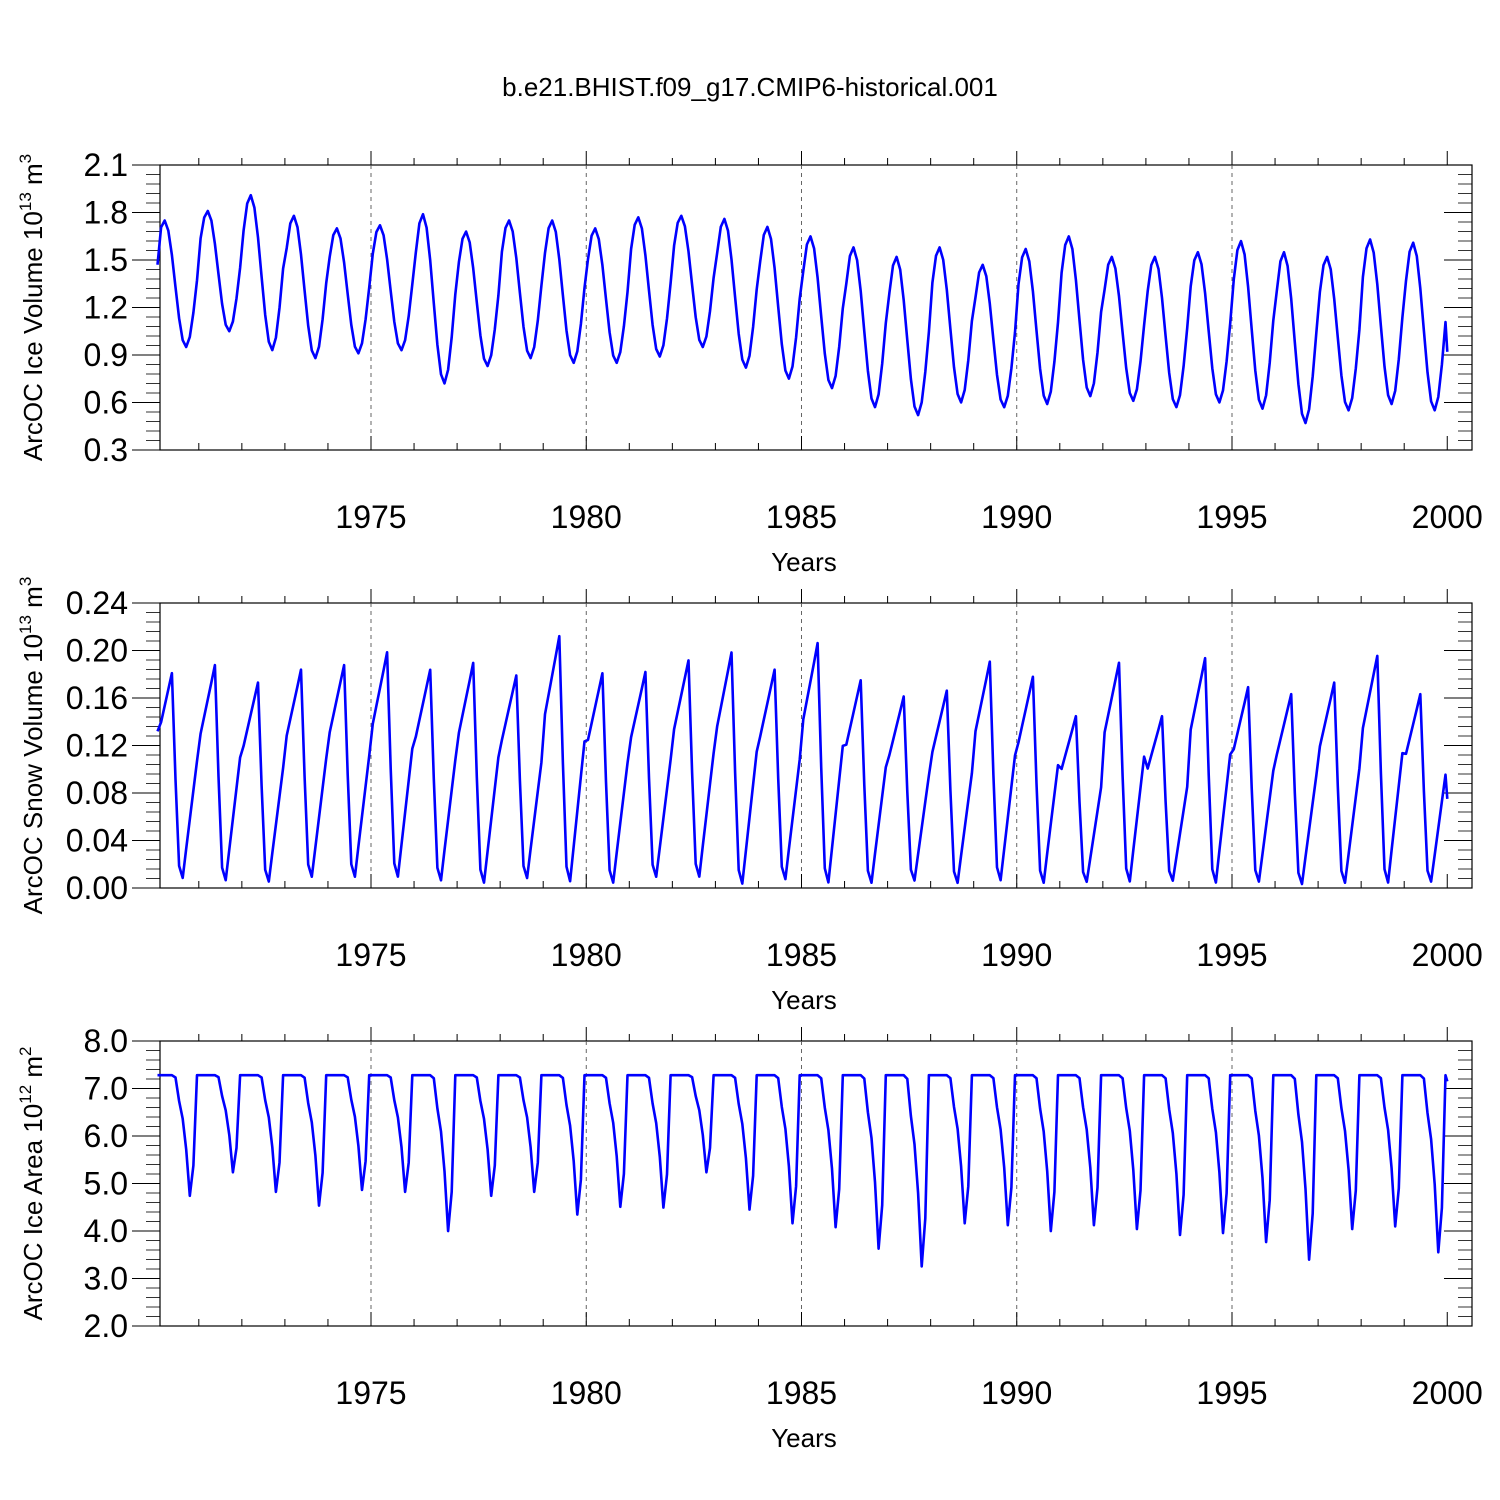 This screenshot has width=1500, height=1500. Describe the element at coordinates (106, 355) in the screenshot. I see `y-tick-label: 0.9` at that location.